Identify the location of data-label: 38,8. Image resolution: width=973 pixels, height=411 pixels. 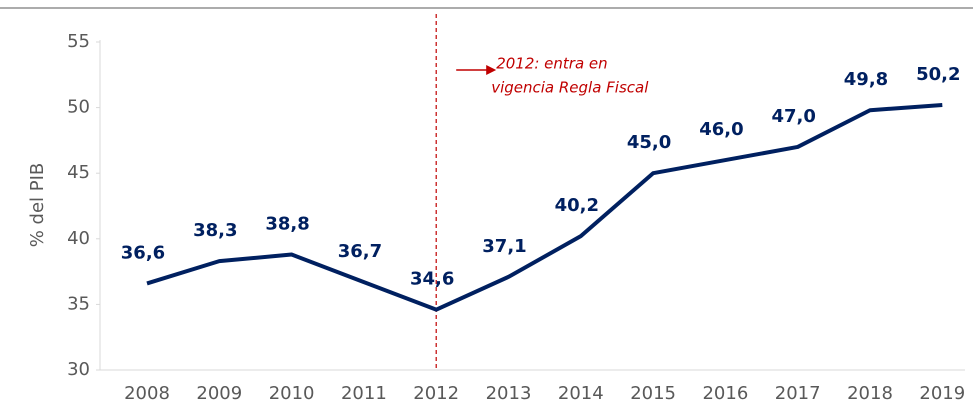
(287, 224).